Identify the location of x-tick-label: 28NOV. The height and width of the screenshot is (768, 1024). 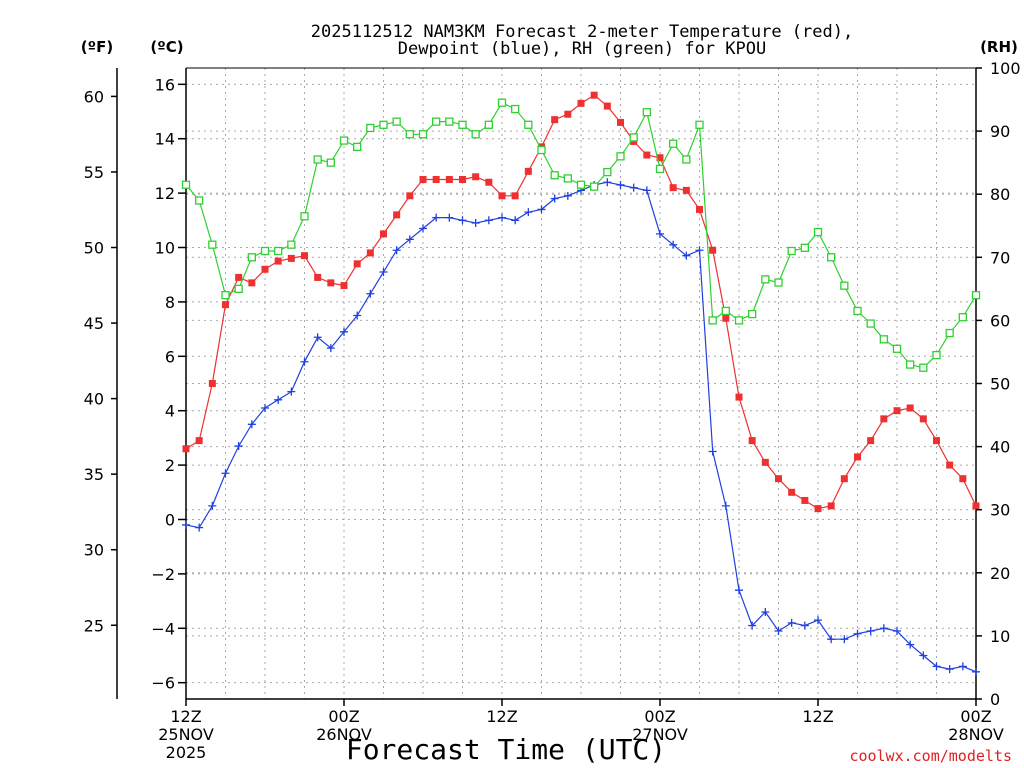
(976, 734).